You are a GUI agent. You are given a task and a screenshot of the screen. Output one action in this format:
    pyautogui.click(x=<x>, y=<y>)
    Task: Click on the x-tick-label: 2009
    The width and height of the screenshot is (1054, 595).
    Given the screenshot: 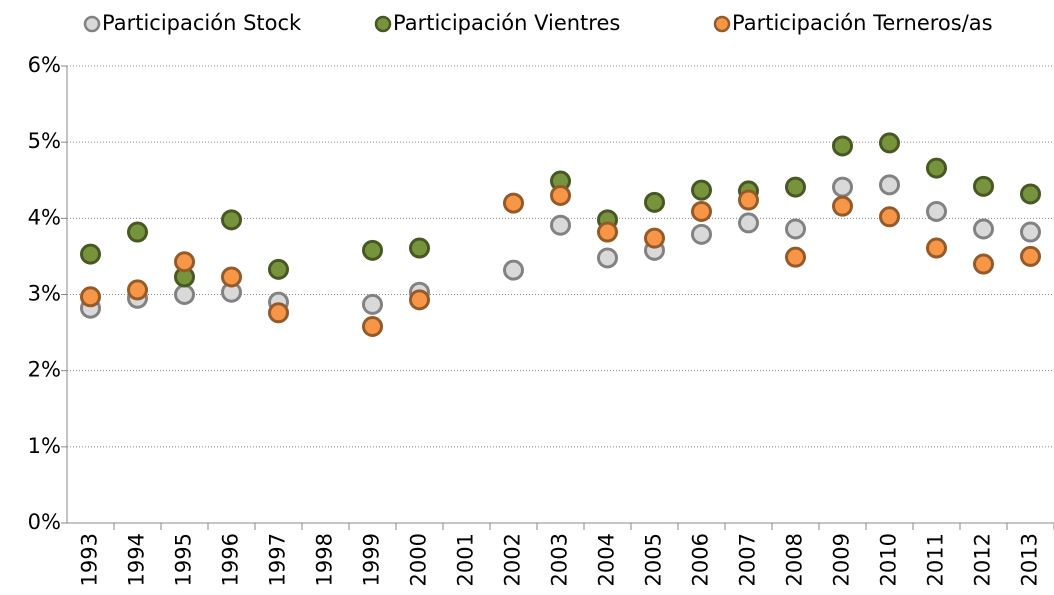 What is the action you would take?
    pyautogui.click(x=842, y=559)
    